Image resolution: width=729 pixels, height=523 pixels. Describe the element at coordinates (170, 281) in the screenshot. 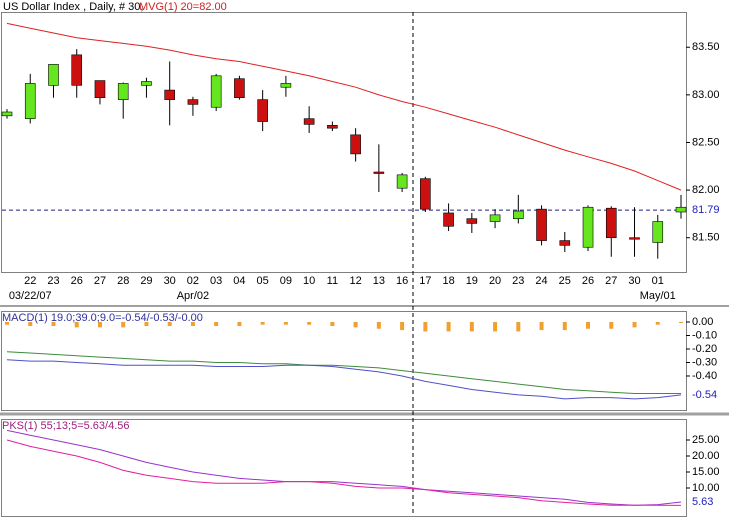

I see `x-tick-label: 30` at that location.